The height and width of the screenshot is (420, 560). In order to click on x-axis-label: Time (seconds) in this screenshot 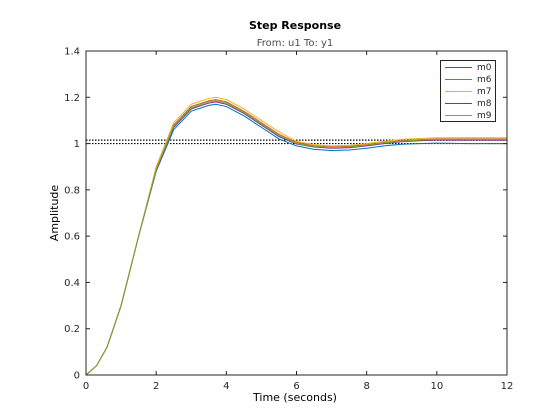, I will do `click(294, 397)`.